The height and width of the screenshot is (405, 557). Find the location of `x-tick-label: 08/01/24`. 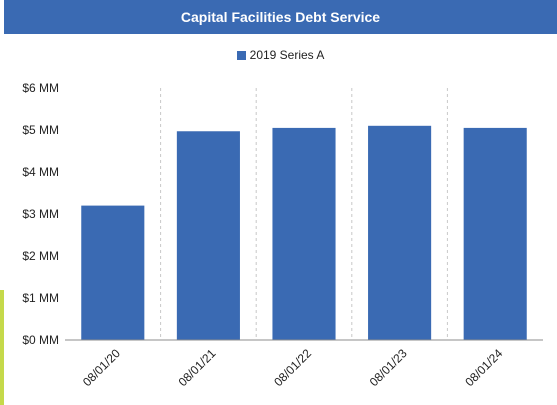

x-tick-label: 08/01/24 is located at coordinates (483, 367).